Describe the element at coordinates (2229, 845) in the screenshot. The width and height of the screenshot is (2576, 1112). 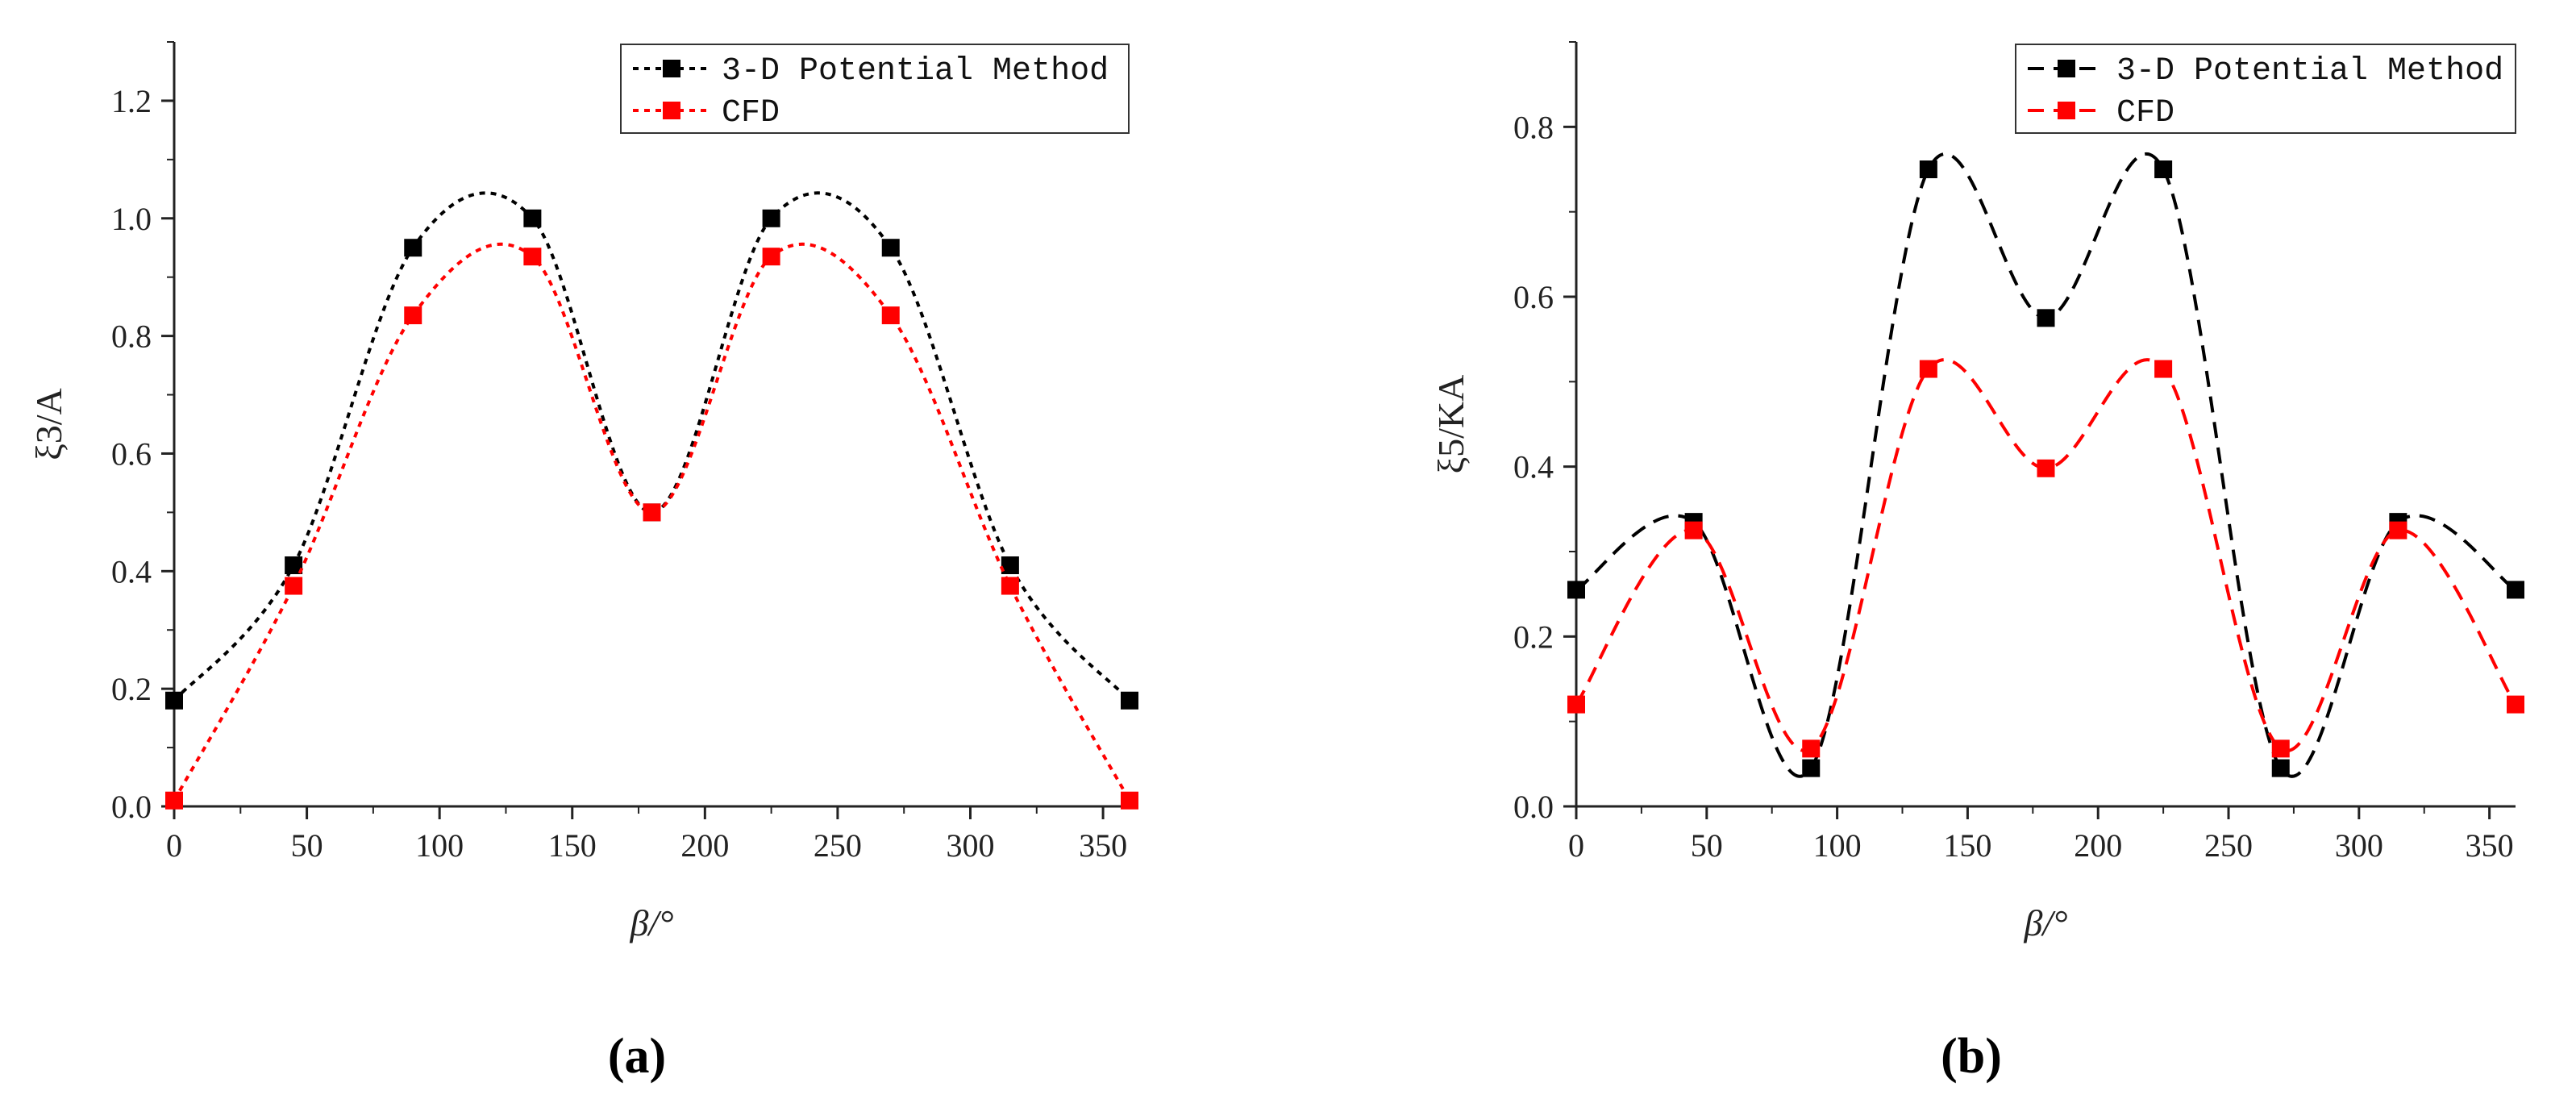
I see `chart1-x-tick-label: 250` at that location.